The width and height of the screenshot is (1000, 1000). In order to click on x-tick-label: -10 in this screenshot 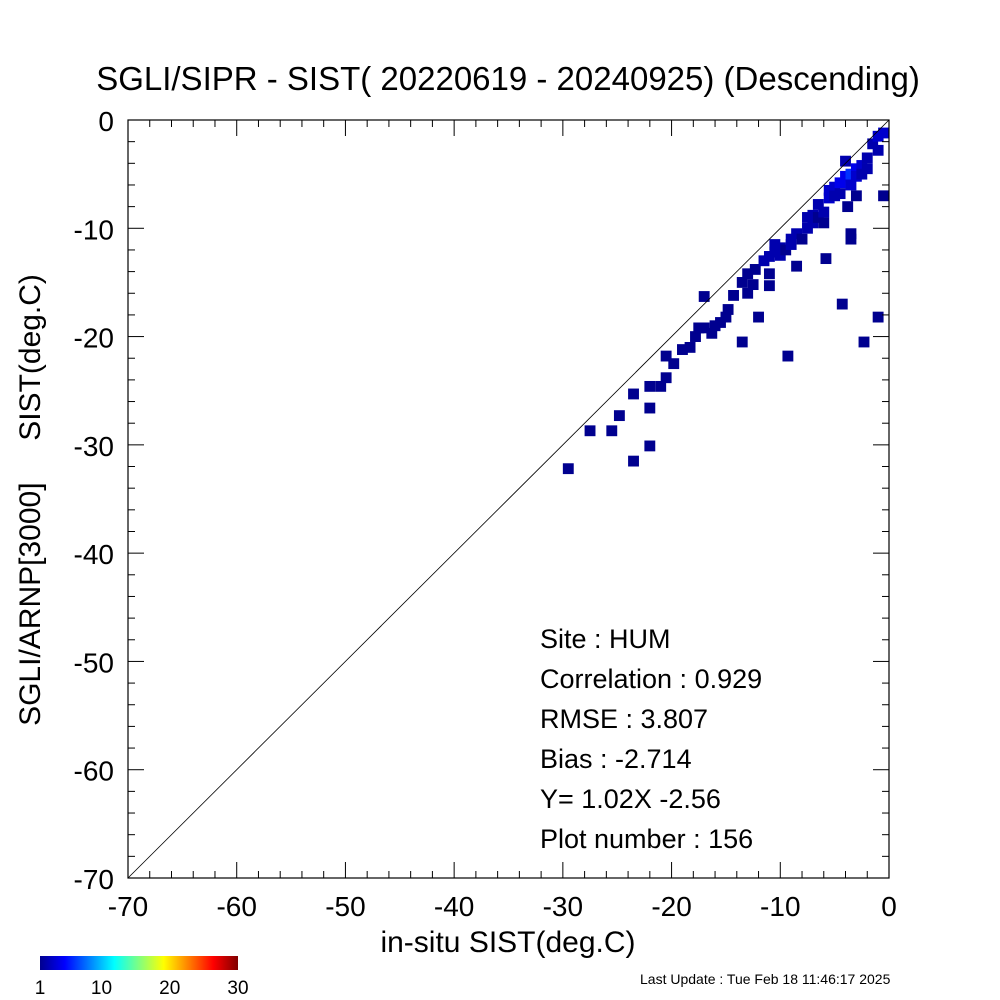, I will do `click(780, 906)`.